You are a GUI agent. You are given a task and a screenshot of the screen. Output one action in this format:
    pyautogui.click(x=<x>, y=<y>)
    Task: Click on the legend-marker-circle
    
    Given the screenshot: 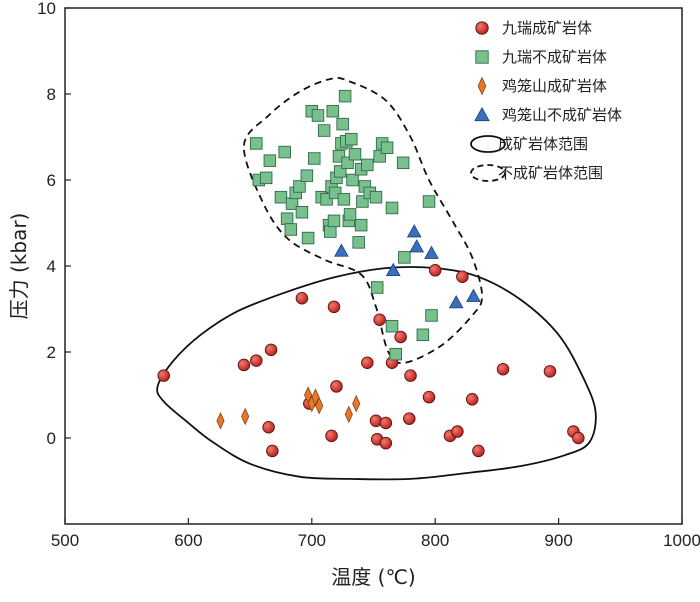 What is the action you would take?
    pyautogui.click(x=482, y=28)
    